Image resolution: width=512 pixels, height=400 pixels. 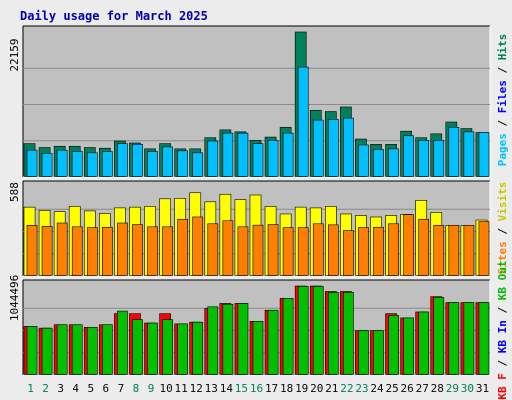 I want to click on day-label: 2, so click(x=45, y=388).